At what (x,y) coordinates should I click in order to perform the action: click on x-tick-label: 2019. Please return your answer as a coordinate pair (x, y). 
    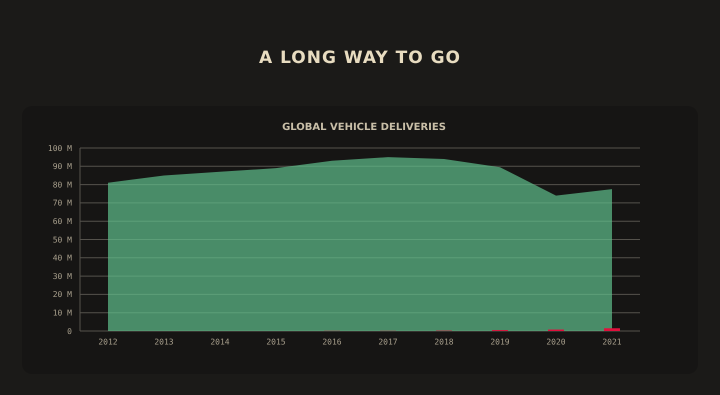
    Looking at the image, I should click on (500, 342).